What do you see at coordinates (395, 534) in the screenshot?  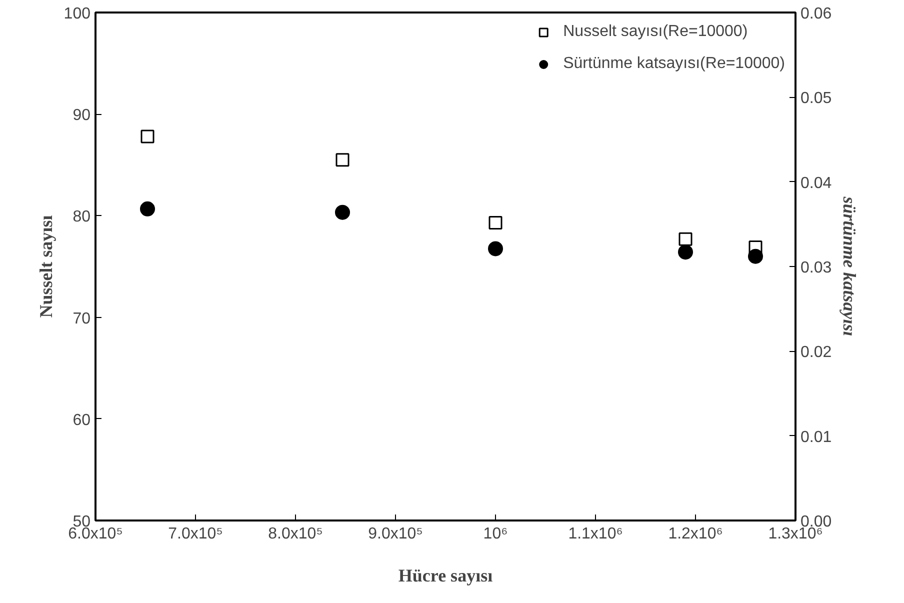 I see `x-tick-label: 9.0x10⁵` at bounding box center [395, 534].